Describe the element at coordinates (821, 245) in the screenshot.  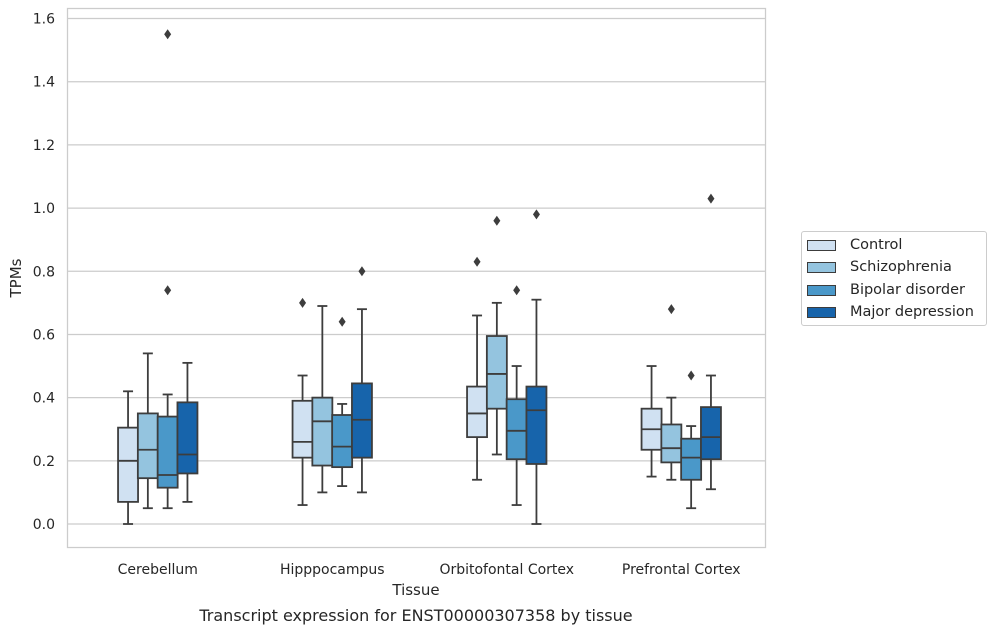
I see `legend-swatch-control` at that location.